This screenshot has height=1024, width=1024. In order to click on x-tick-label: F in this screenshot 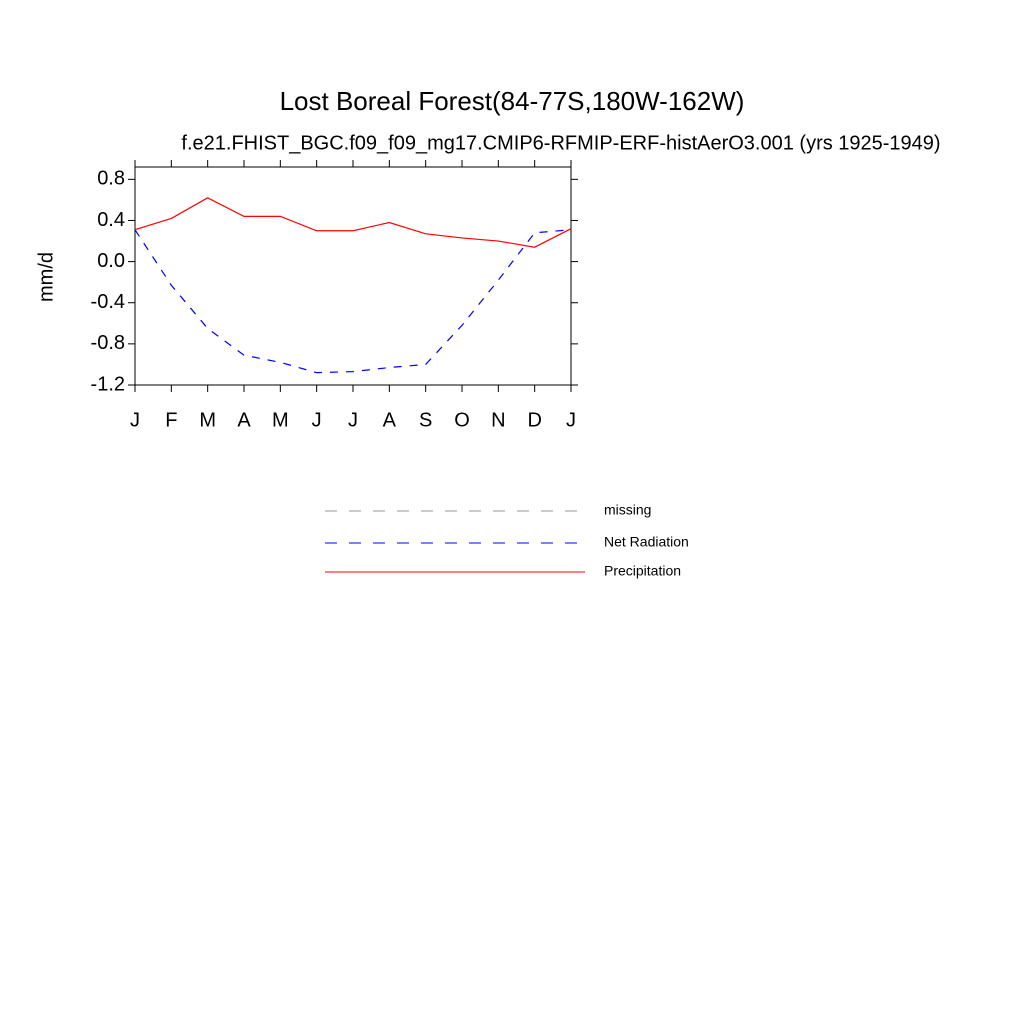, I will do `click(171, 420)`.